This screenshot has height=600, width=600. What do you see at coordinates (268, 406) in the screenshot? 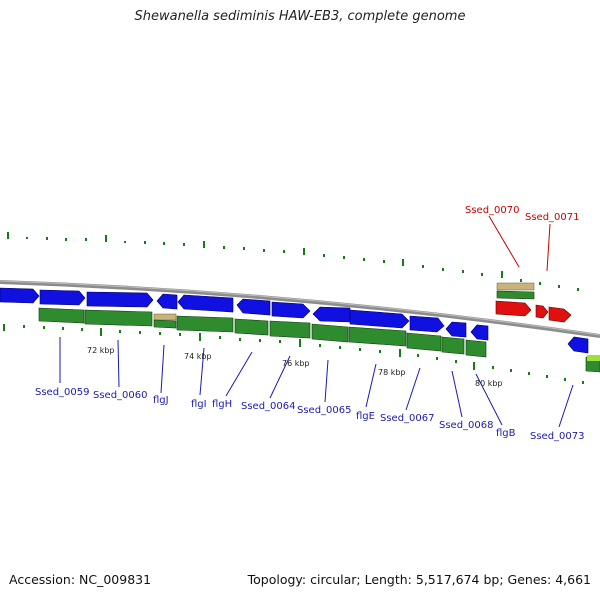
I see `gene-label-ssed-0064: Ssed_0064` at bounding box center [268, 406].